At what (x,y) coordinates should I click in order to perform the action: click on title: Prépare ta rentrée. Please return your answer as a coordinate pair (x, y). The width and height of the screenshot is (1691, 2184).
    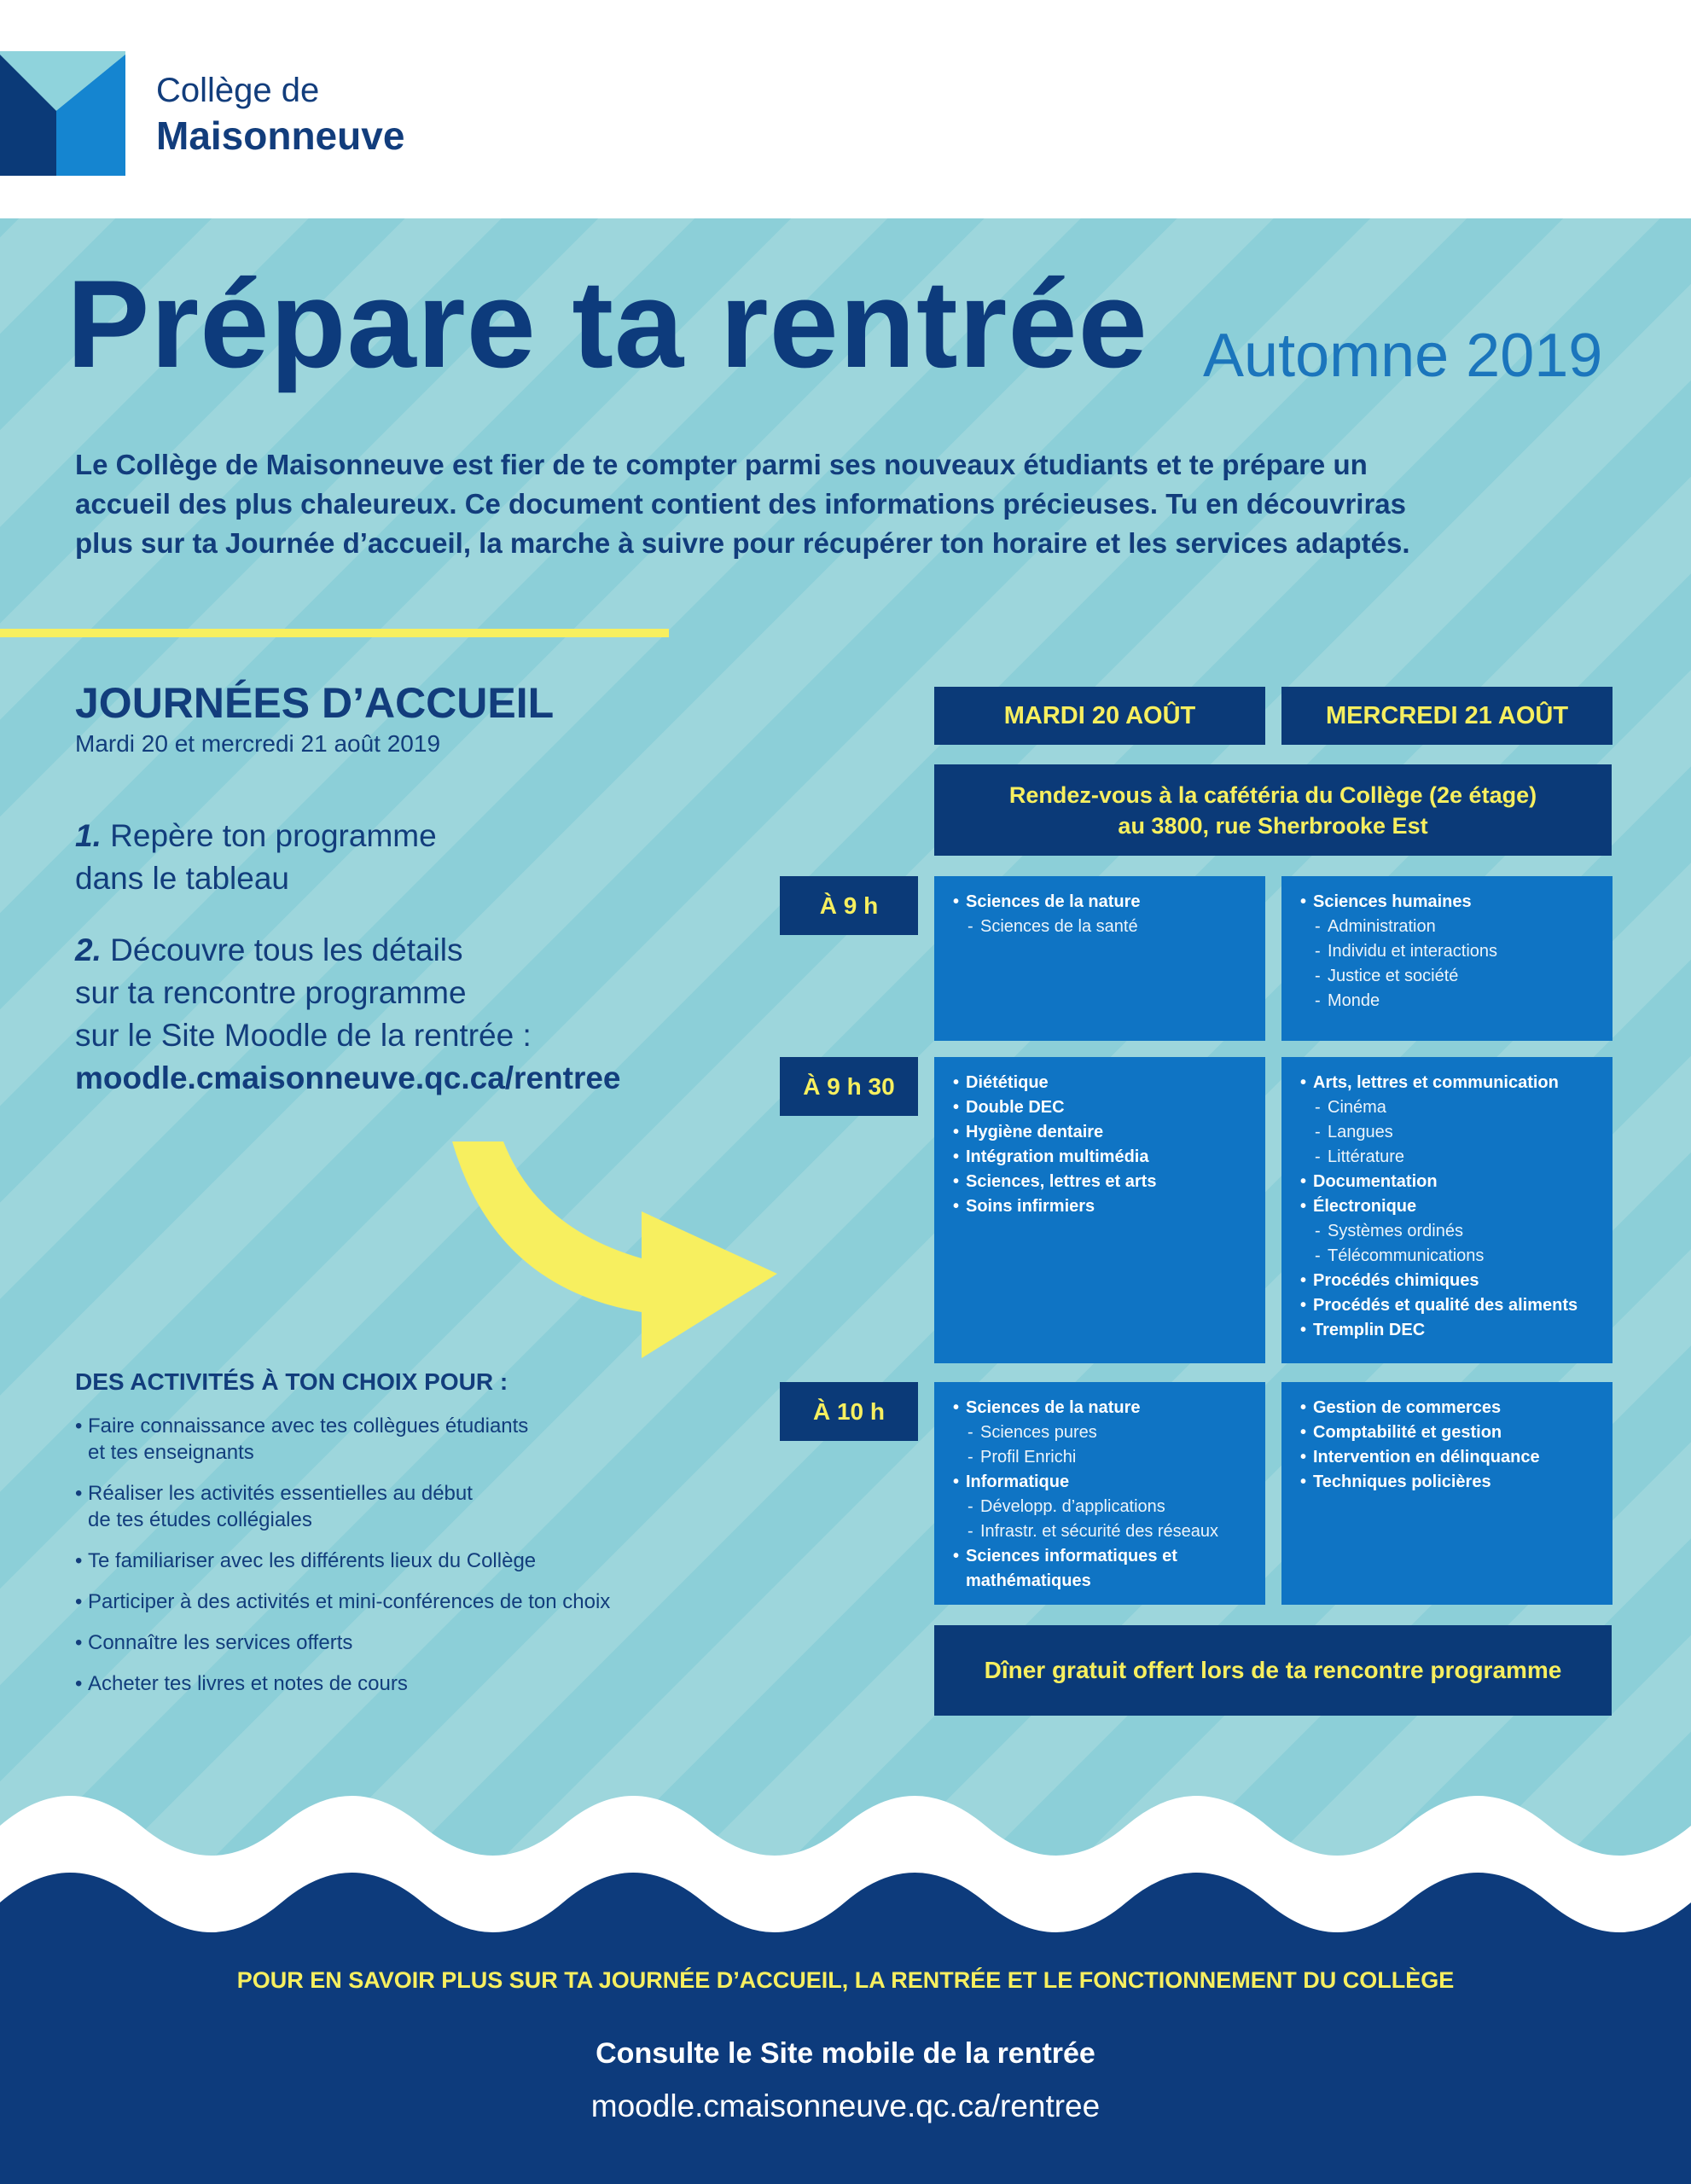
    Looking at the image, I should click on (607, 323).